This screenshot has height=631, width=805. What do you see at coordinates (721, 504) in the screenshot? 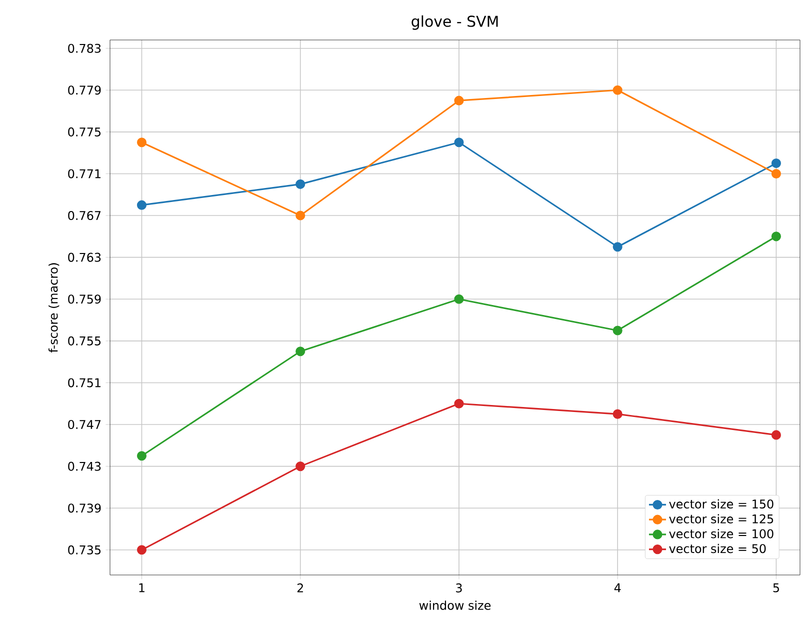
I see `legend-label: vector size = 150` at bounding box center [721, 504].